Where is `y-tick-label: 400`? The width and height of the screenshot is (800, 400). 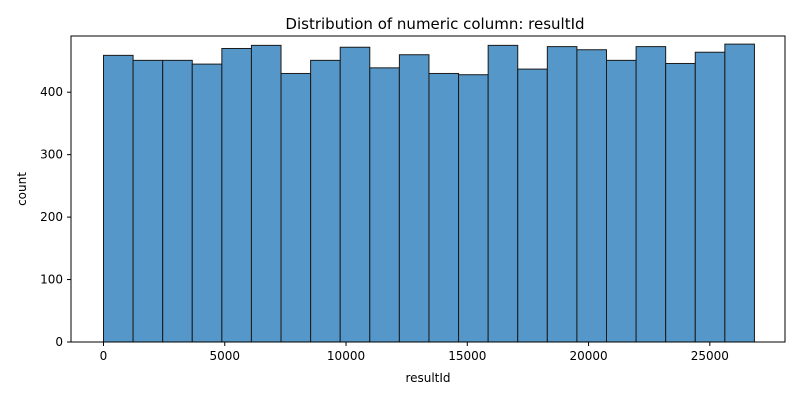
y-tick-label: 400 is located at coordinates (51, 92).